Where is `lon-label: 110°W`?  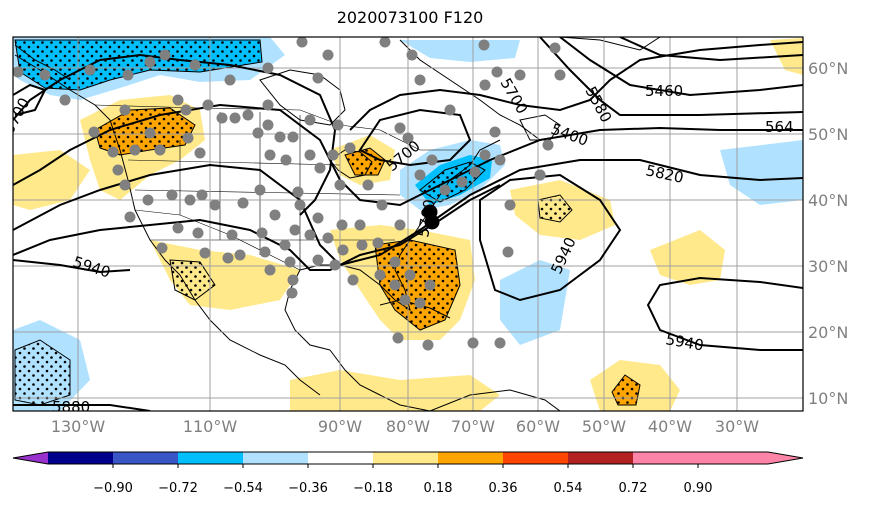
lon-label: 110°W is located at coordinates (210, 426).